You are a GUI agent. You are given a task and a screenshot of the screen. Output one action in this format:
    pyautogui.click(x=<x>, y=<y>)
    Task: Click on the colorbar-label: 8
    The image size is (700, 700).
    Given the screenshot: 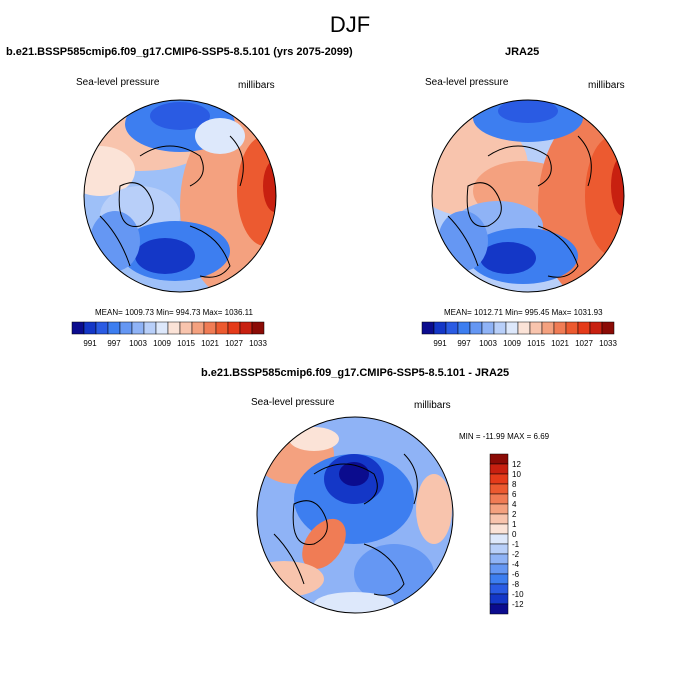 What is the action you would take?
    pyautogui.click(x=514, y=484)
    